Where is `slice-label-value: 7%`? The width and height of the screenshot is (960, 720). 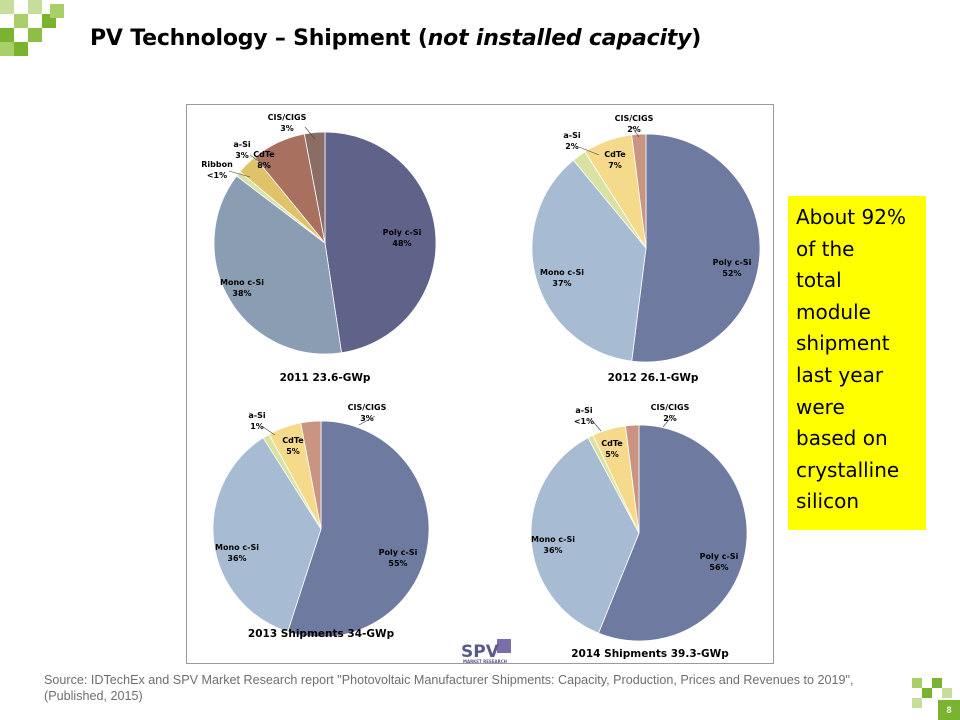 slice-label-value: 7% is located at coordinates (615, 165).